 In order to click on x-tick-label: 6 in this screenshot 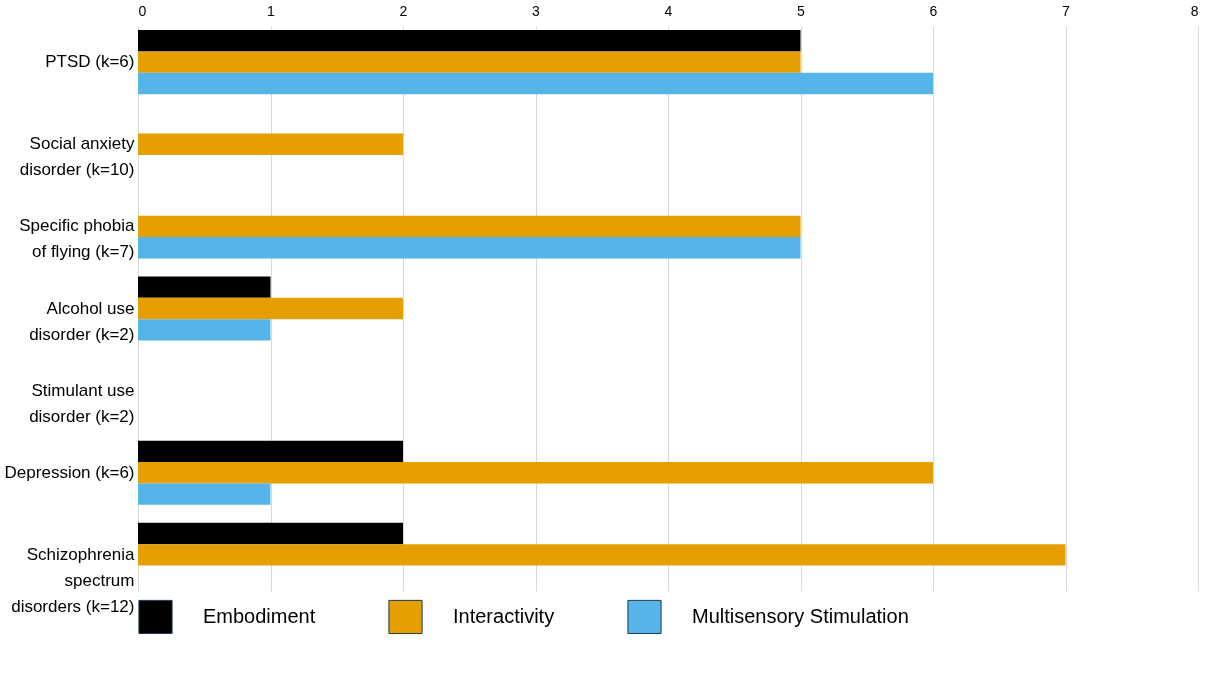, I will do `click(933, 10)`.